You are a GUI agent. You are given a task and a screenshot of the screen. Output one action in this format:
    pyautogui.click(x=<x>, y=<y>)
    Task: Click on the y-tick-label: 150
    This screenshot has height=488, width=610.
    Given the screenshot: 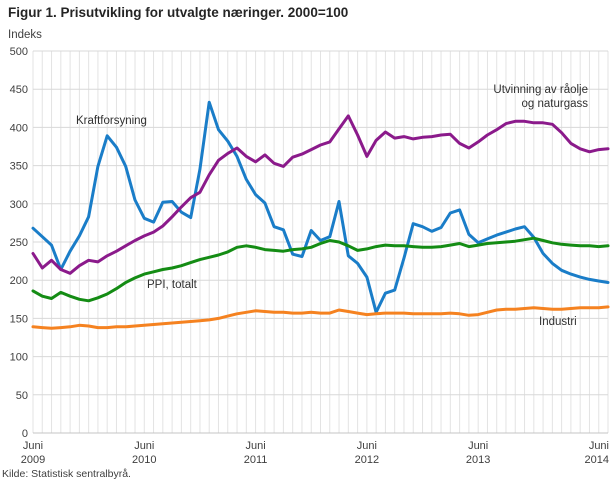 What is the action you would take?
    pyautogui.click(x=19, y=319)
    